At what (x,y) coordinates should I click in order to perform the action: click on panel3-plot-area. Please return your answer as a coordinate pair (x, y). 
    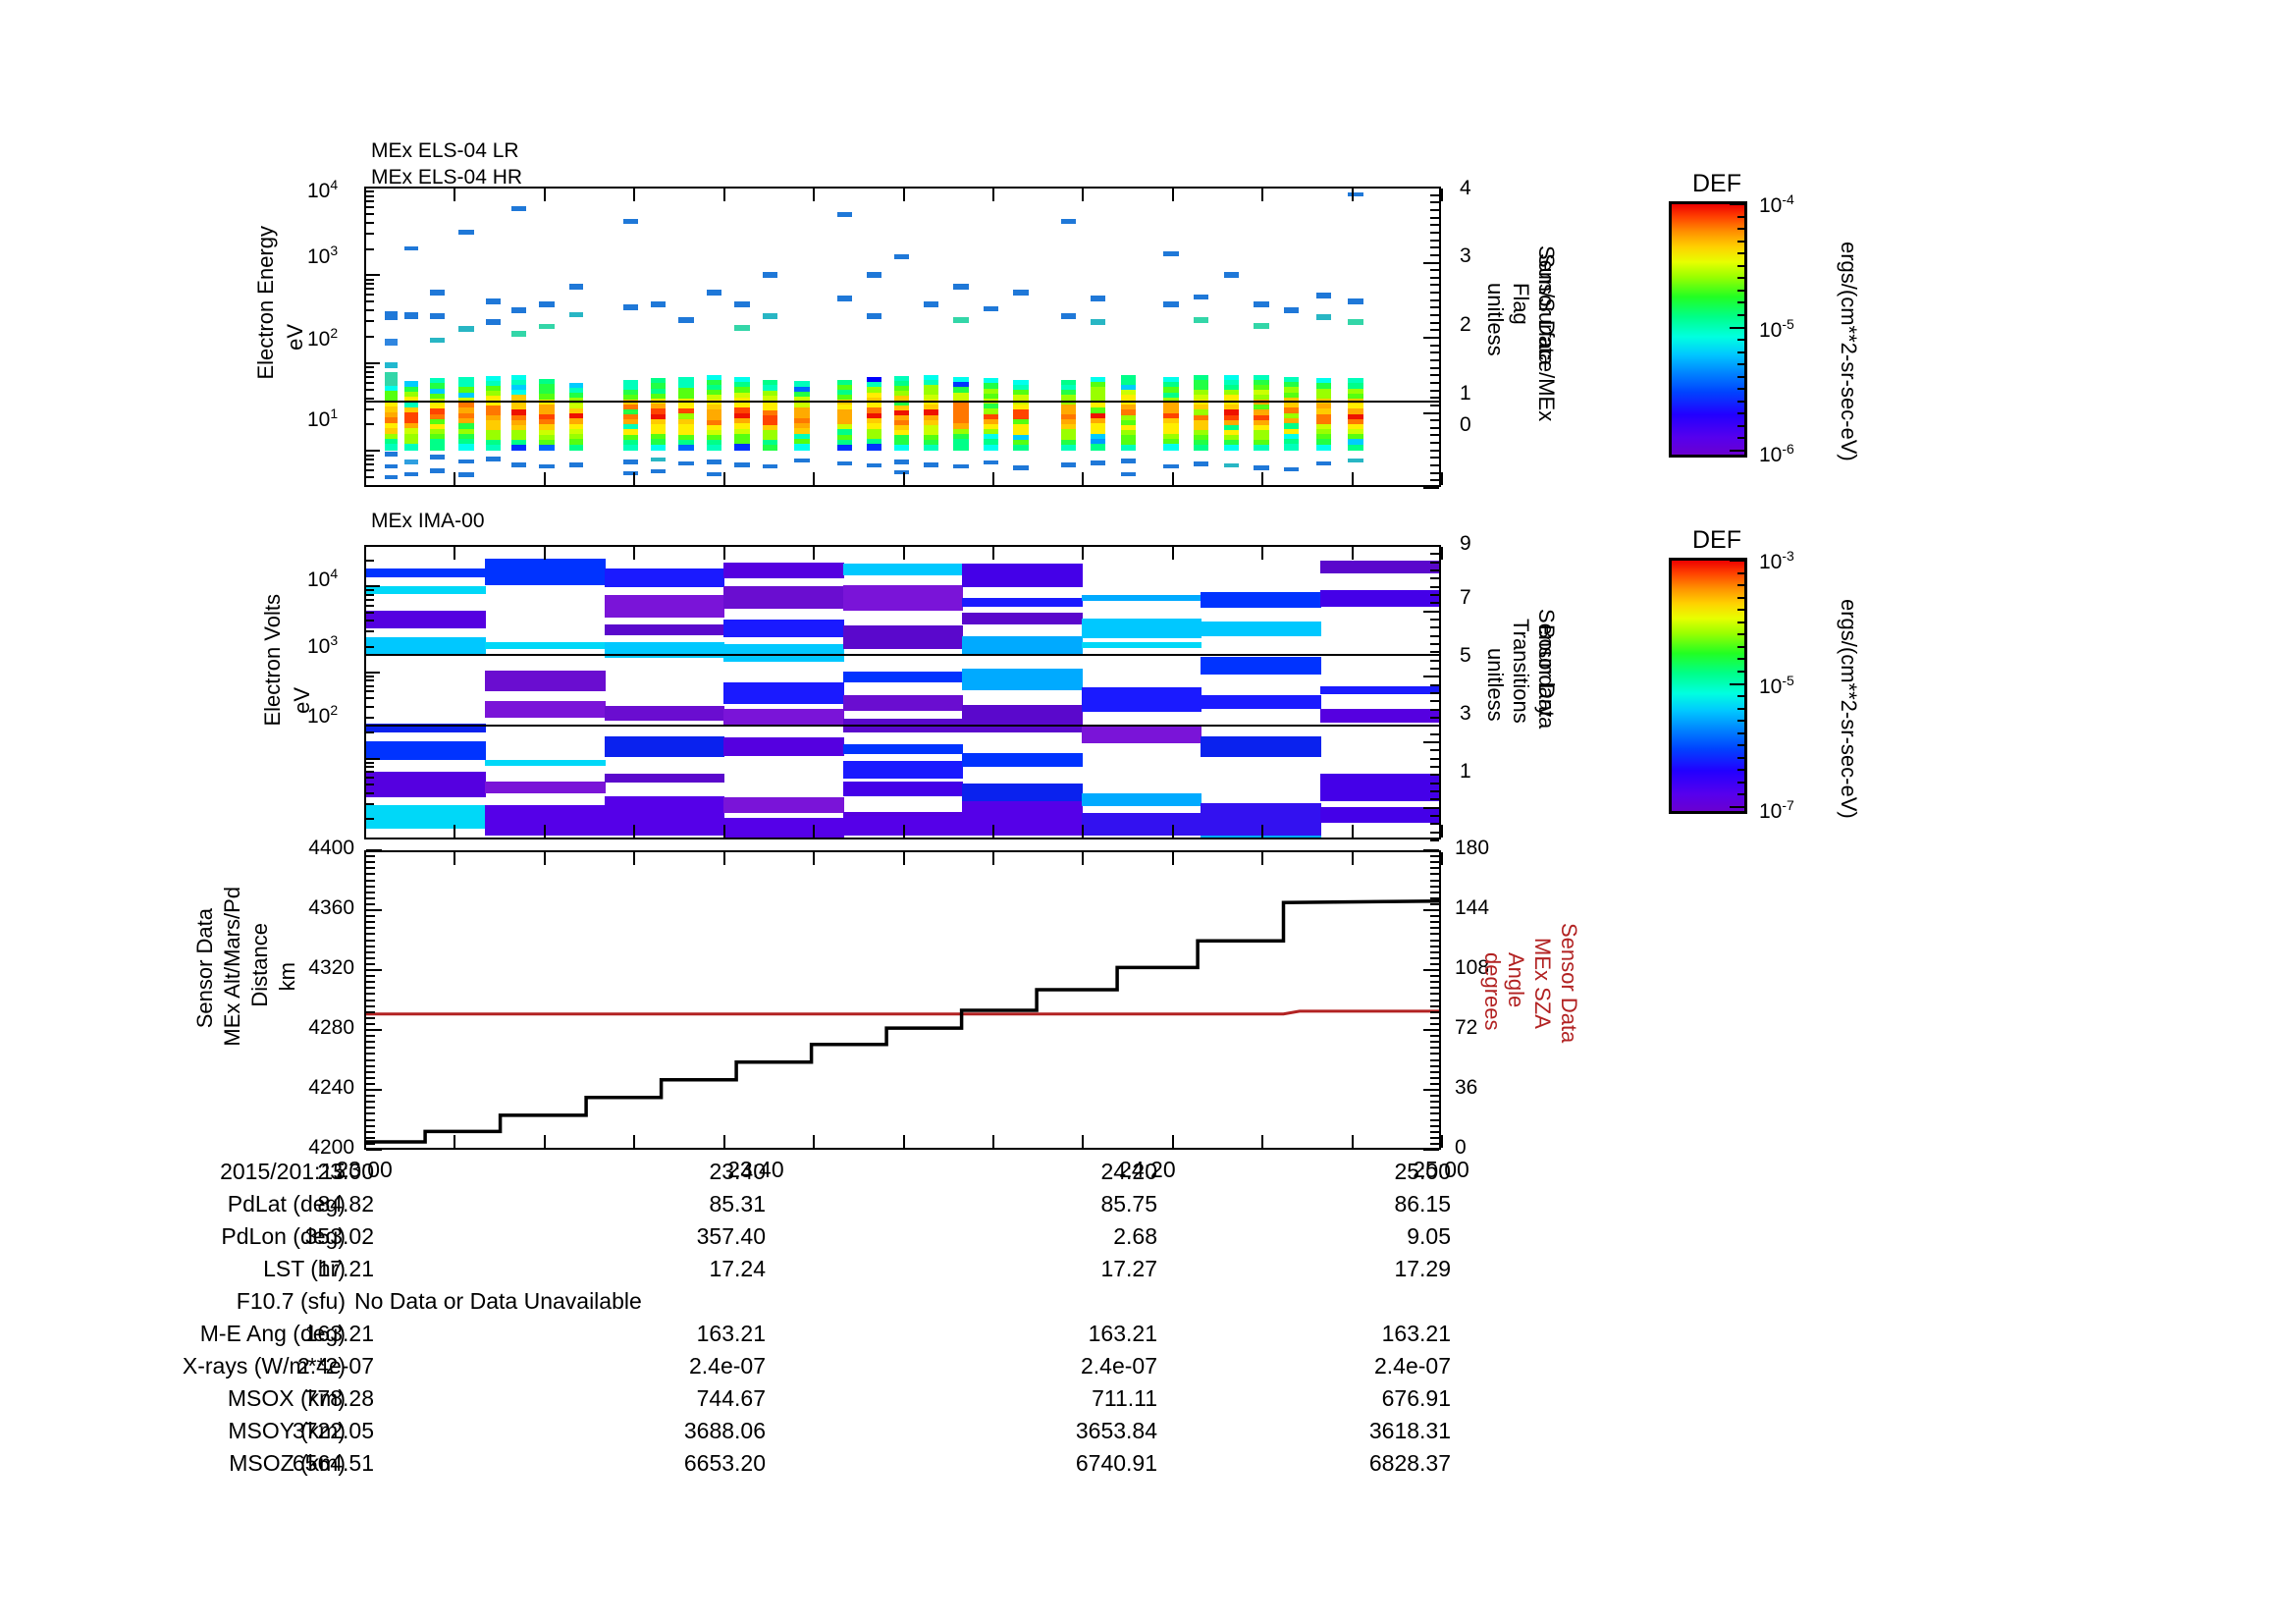
    Looking at the image, I should click on (902, 1000).